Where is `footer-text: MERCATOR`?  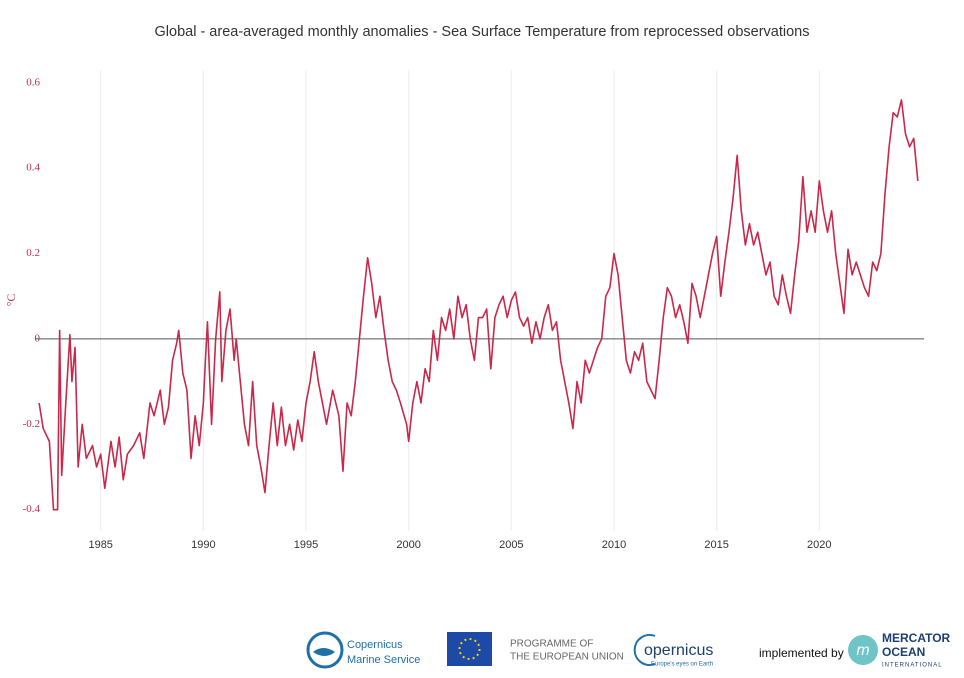 footer-text: MERCATOR is located at coordinates (916, 638).